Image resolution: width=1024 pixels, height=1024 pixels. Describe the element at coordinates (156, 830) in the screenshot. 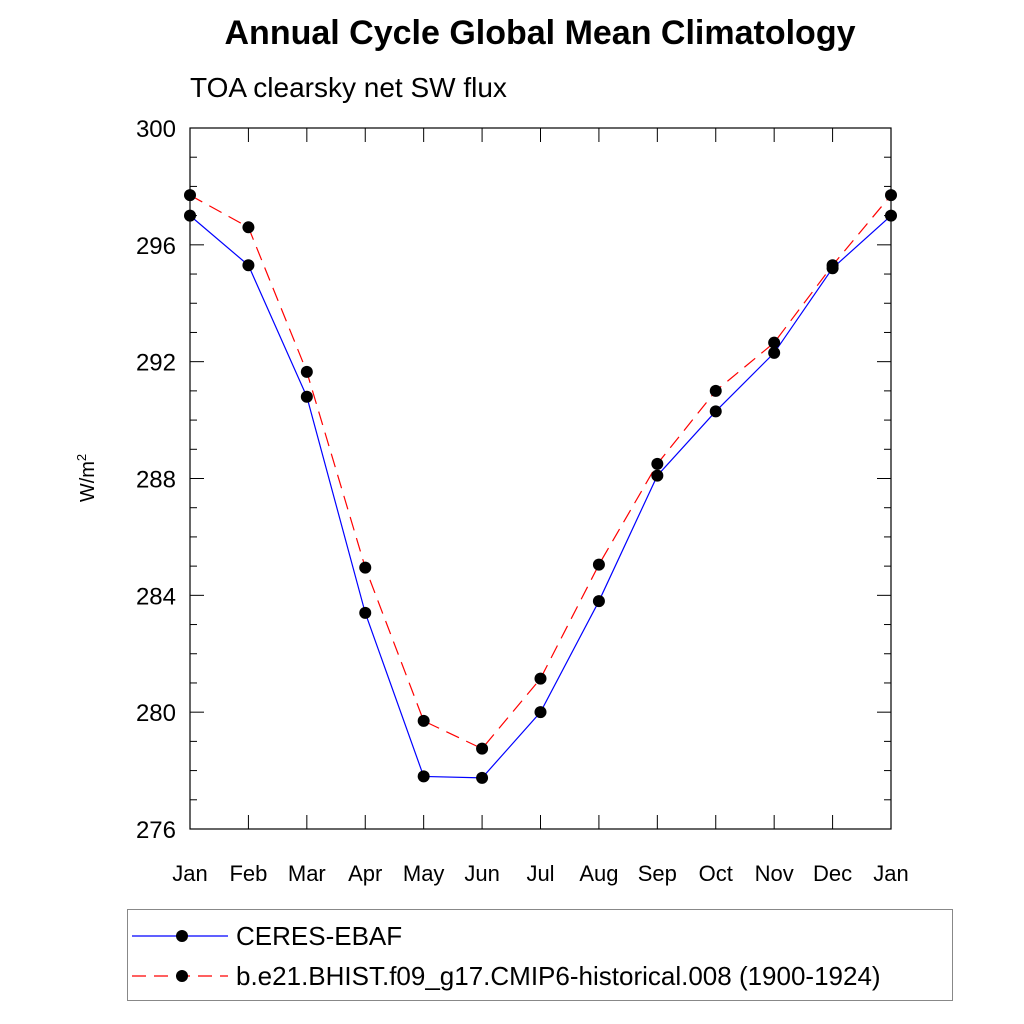

I see `y-tick-label: 276` at that location.